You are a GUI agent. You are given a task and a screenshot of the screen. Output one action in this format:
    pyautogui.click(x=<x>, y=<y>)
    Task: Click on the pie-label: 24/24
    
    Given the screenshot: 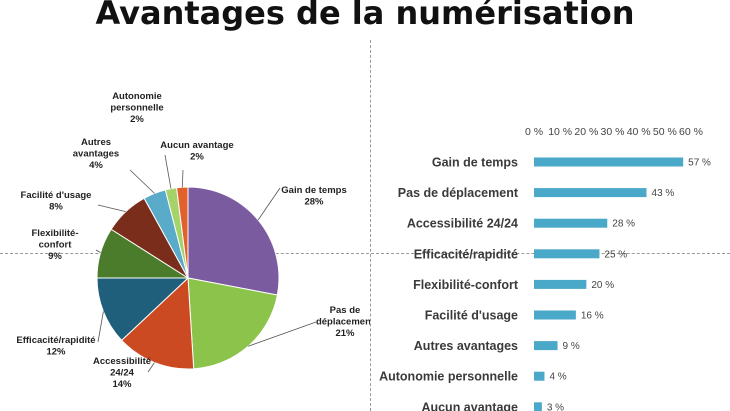 What is the action you would take?
    pyautogui.click(x=122, y=373)
    